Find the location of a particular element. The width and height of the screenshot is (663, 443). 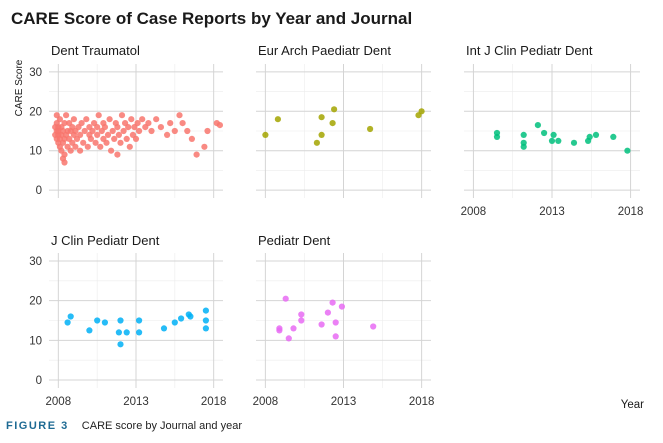

facet-panel: Pediatr Dent 2008 2013 2018 is located at coordinates (344, 320).